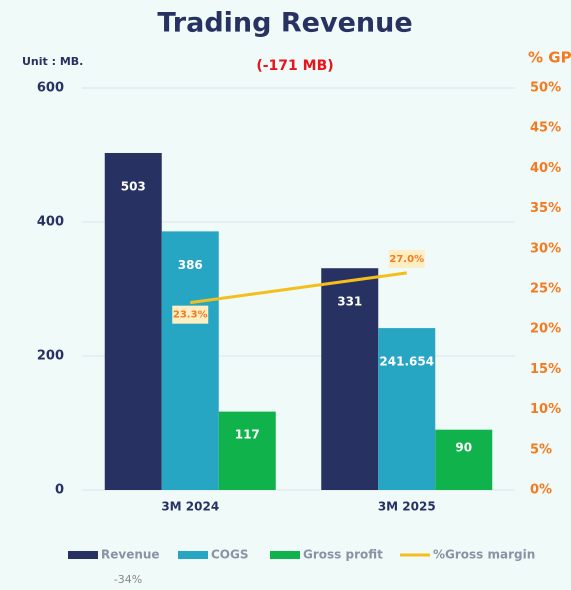 The width and height of the screenshot is (571, 590). Describe the element at coordinates (130, 555) in the screenshot. I see `legend-label: Revenue` at that location.